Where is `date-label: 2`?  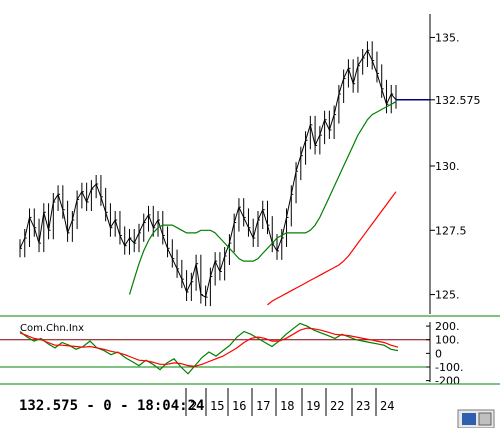
date-label: 2 is located at coordinates (193, 406).